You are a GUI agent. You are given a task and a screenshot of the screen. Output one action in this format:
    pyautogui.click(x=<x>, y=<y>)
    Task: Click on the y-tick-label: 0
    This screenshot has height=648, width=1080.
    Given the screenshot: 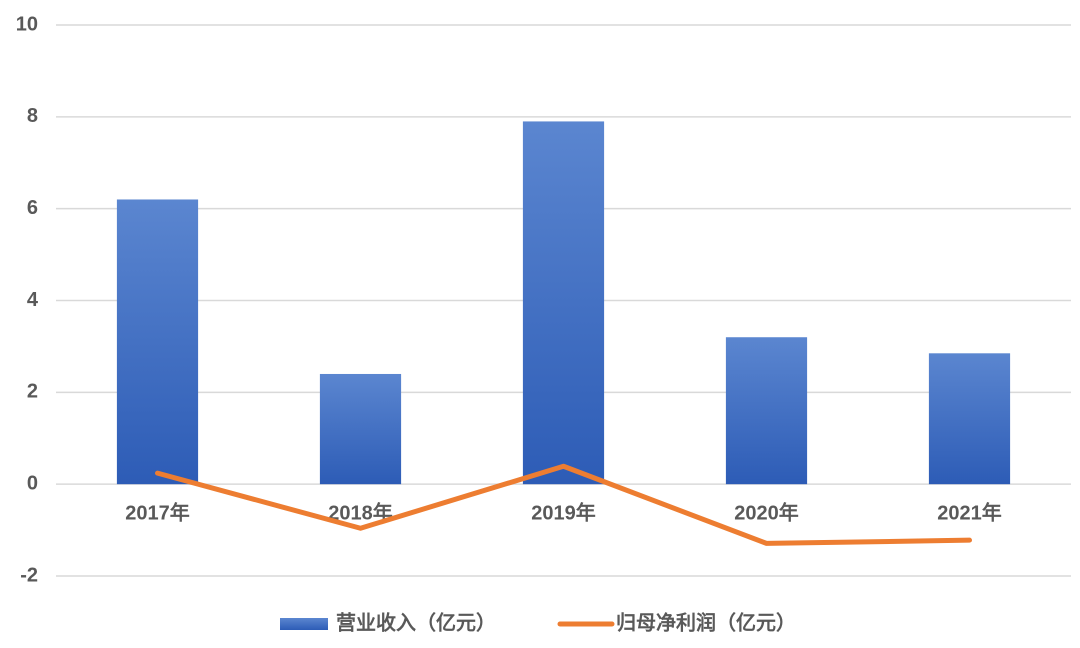 What is the action you would take?
    pyautogui.click(x=32, y=483)
    